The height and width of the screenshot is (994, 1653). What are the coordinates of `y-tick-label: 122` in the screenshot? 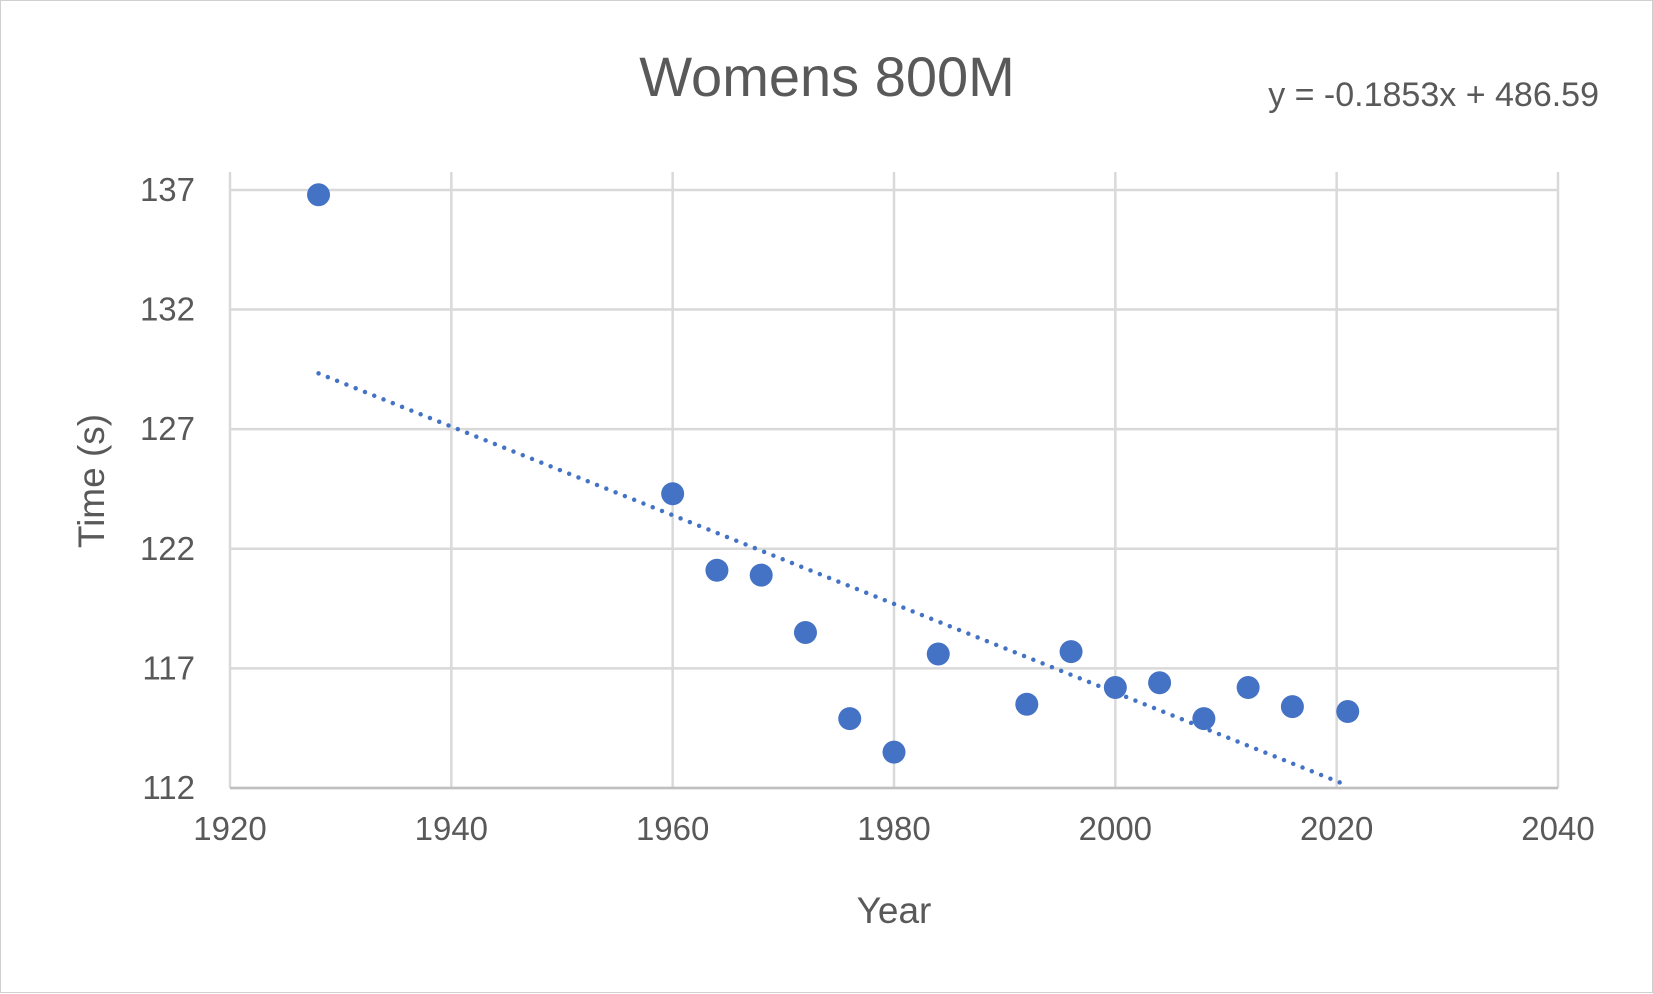 It's located at (167, 548).